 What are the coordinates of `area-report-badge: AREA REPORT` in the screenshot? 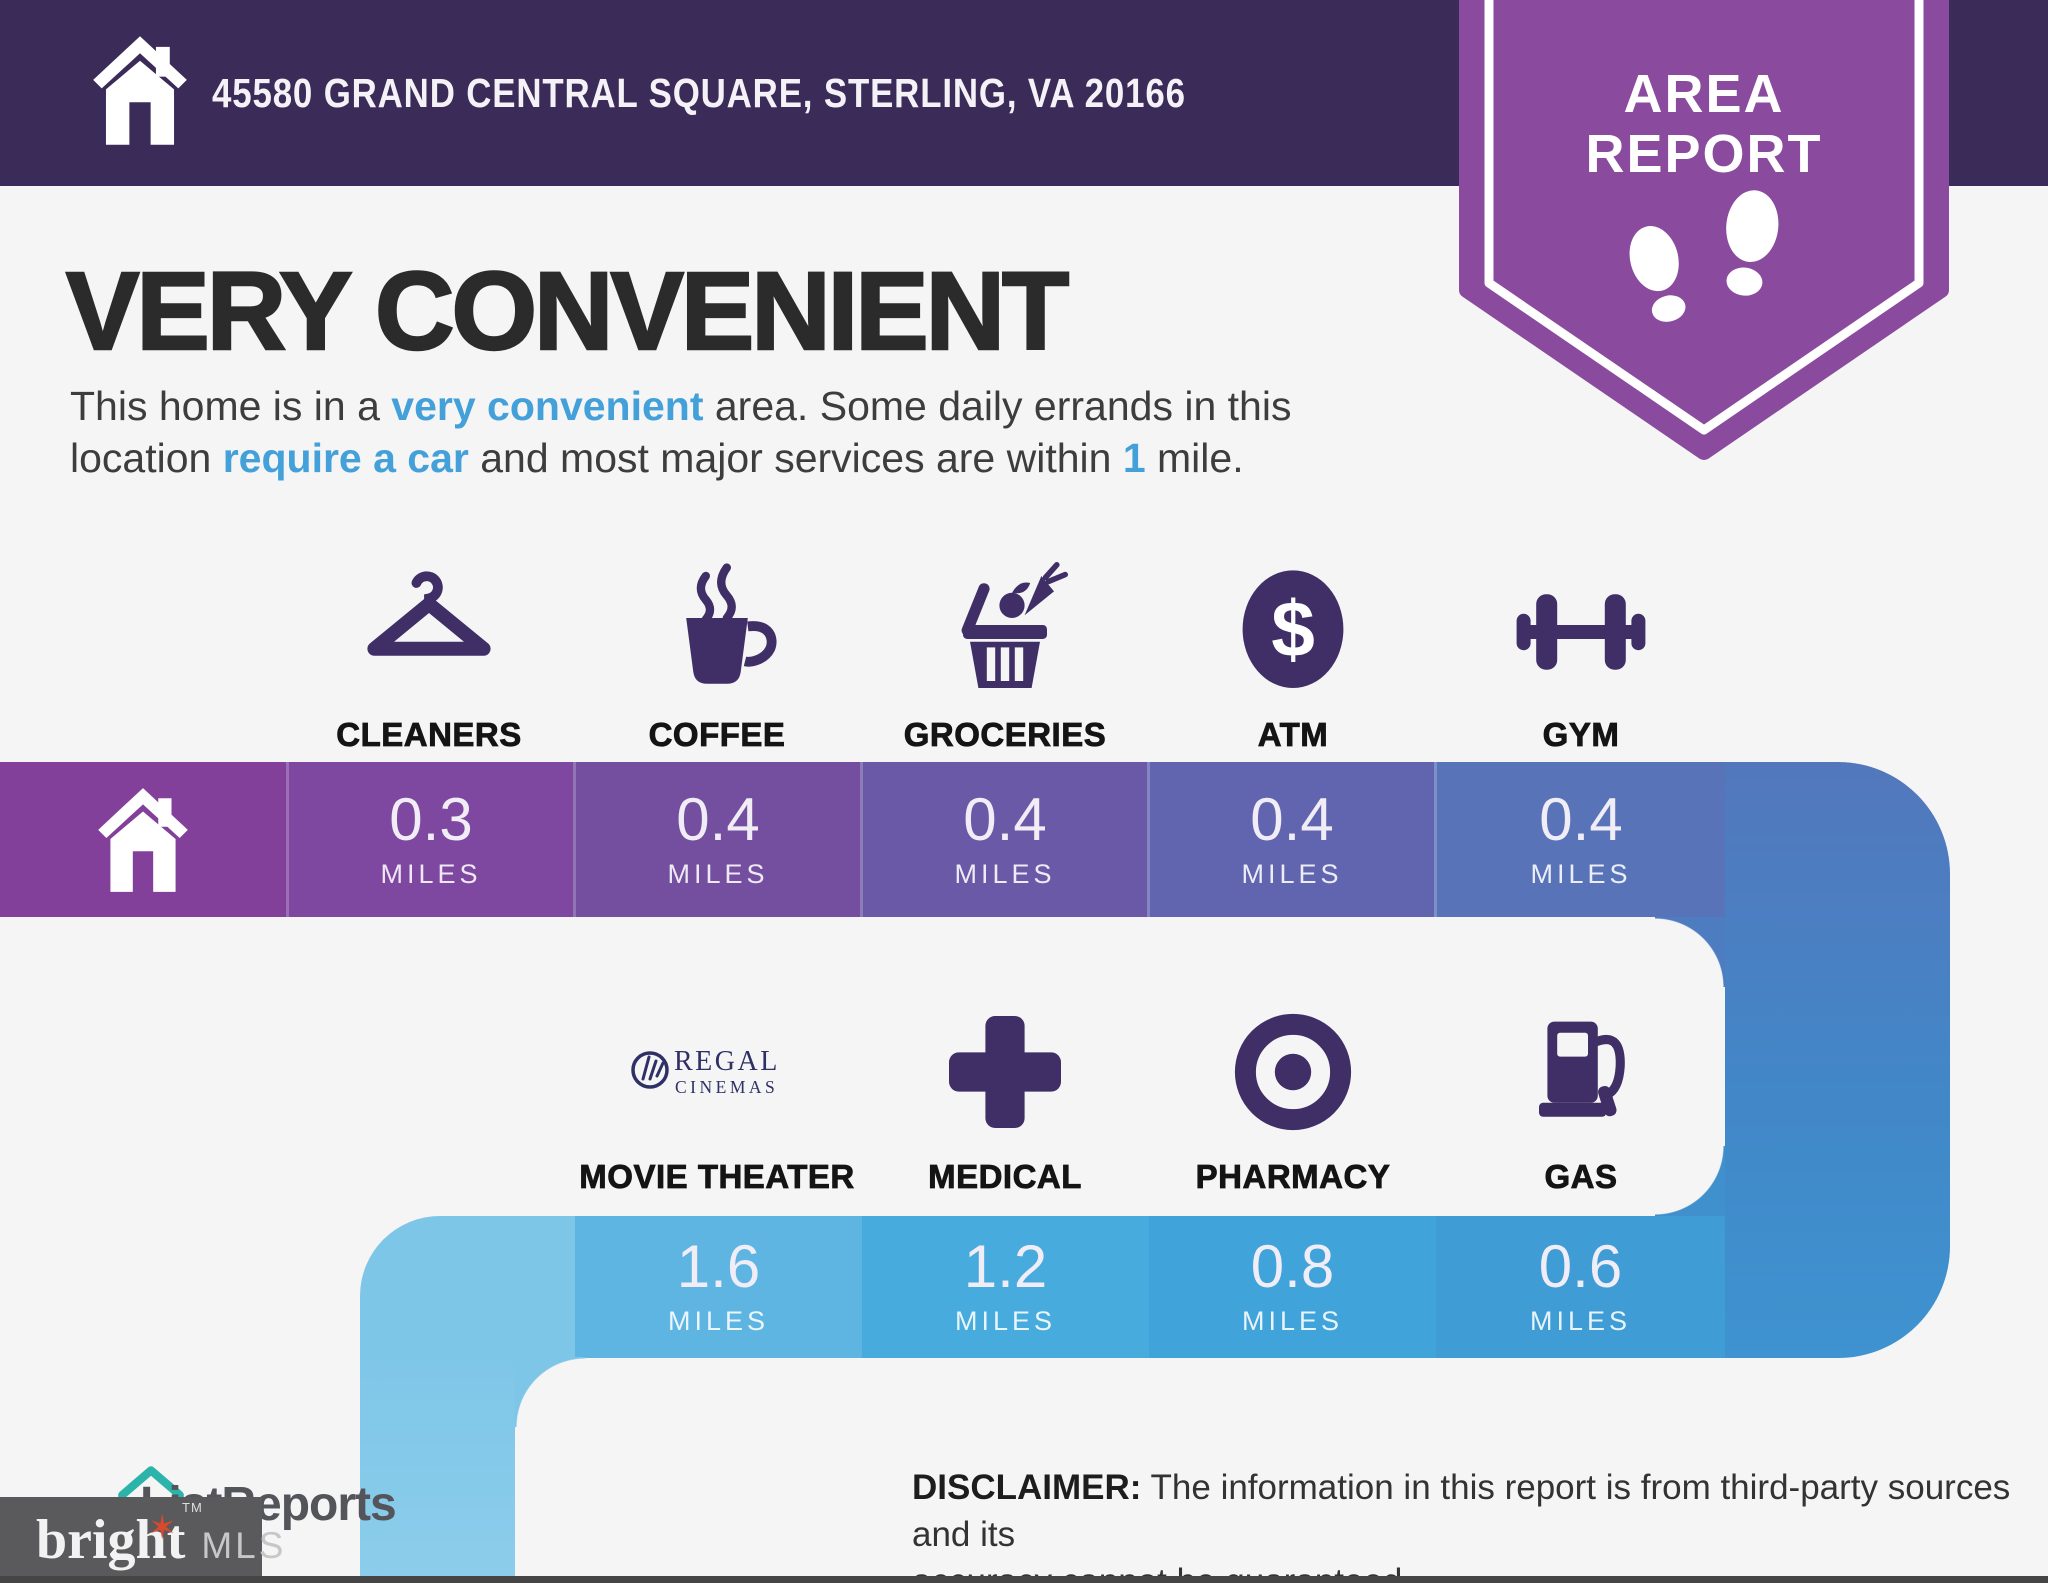 It's located at (1704, 230).